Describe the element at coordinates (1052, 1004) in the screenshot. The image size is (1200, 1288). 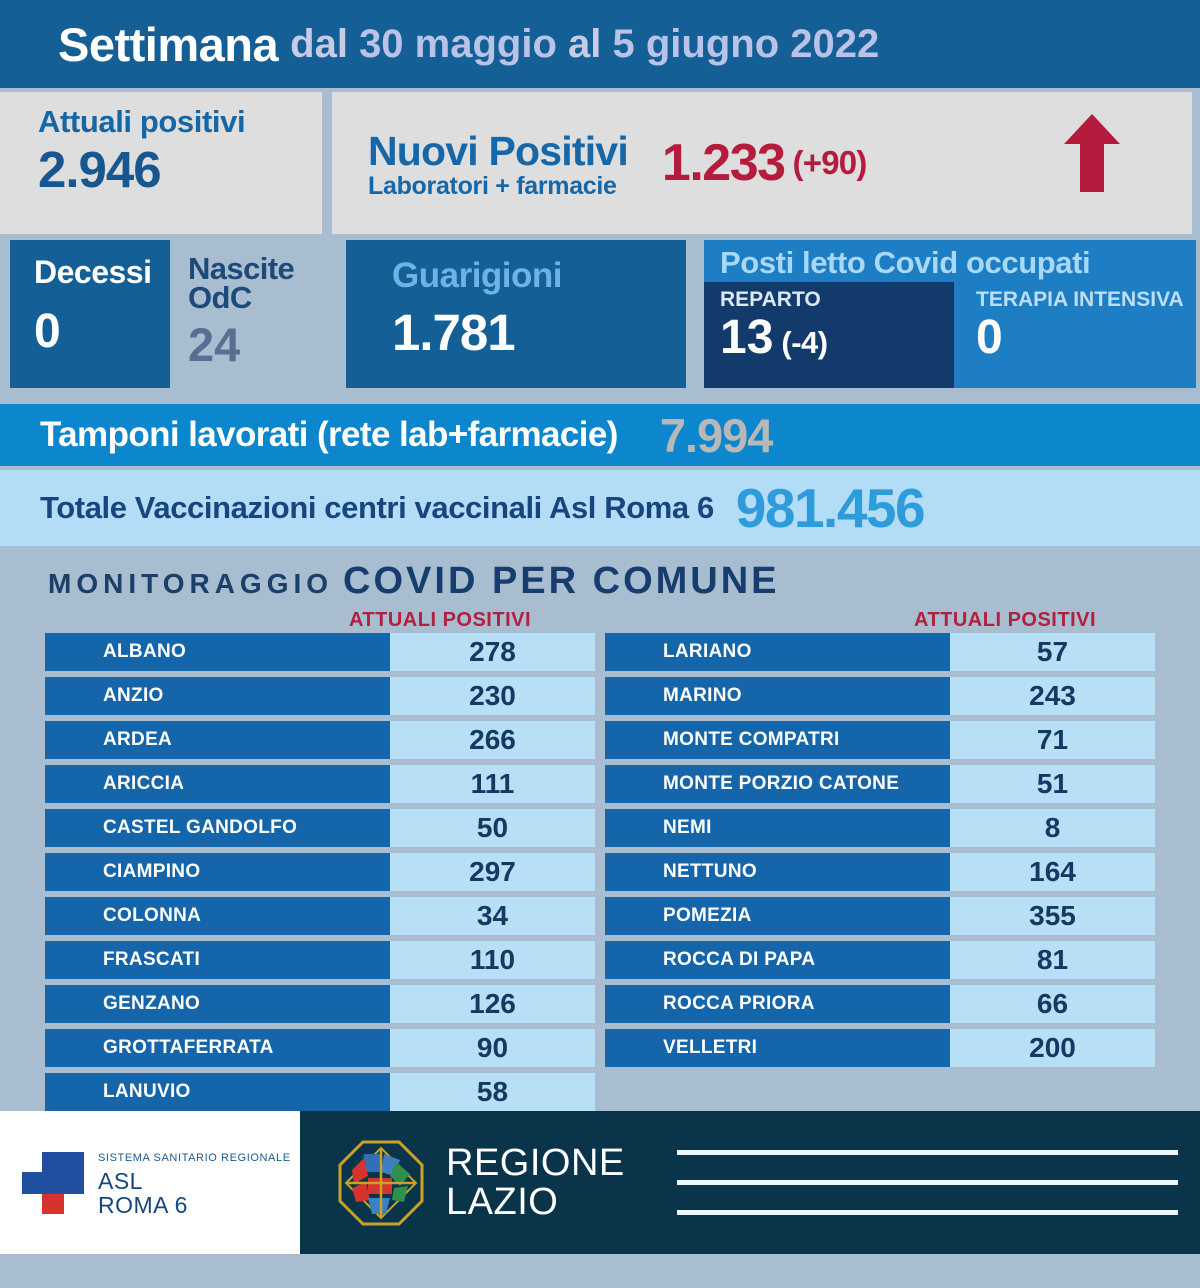
I see `comune-positivi-value: 66` at that location.